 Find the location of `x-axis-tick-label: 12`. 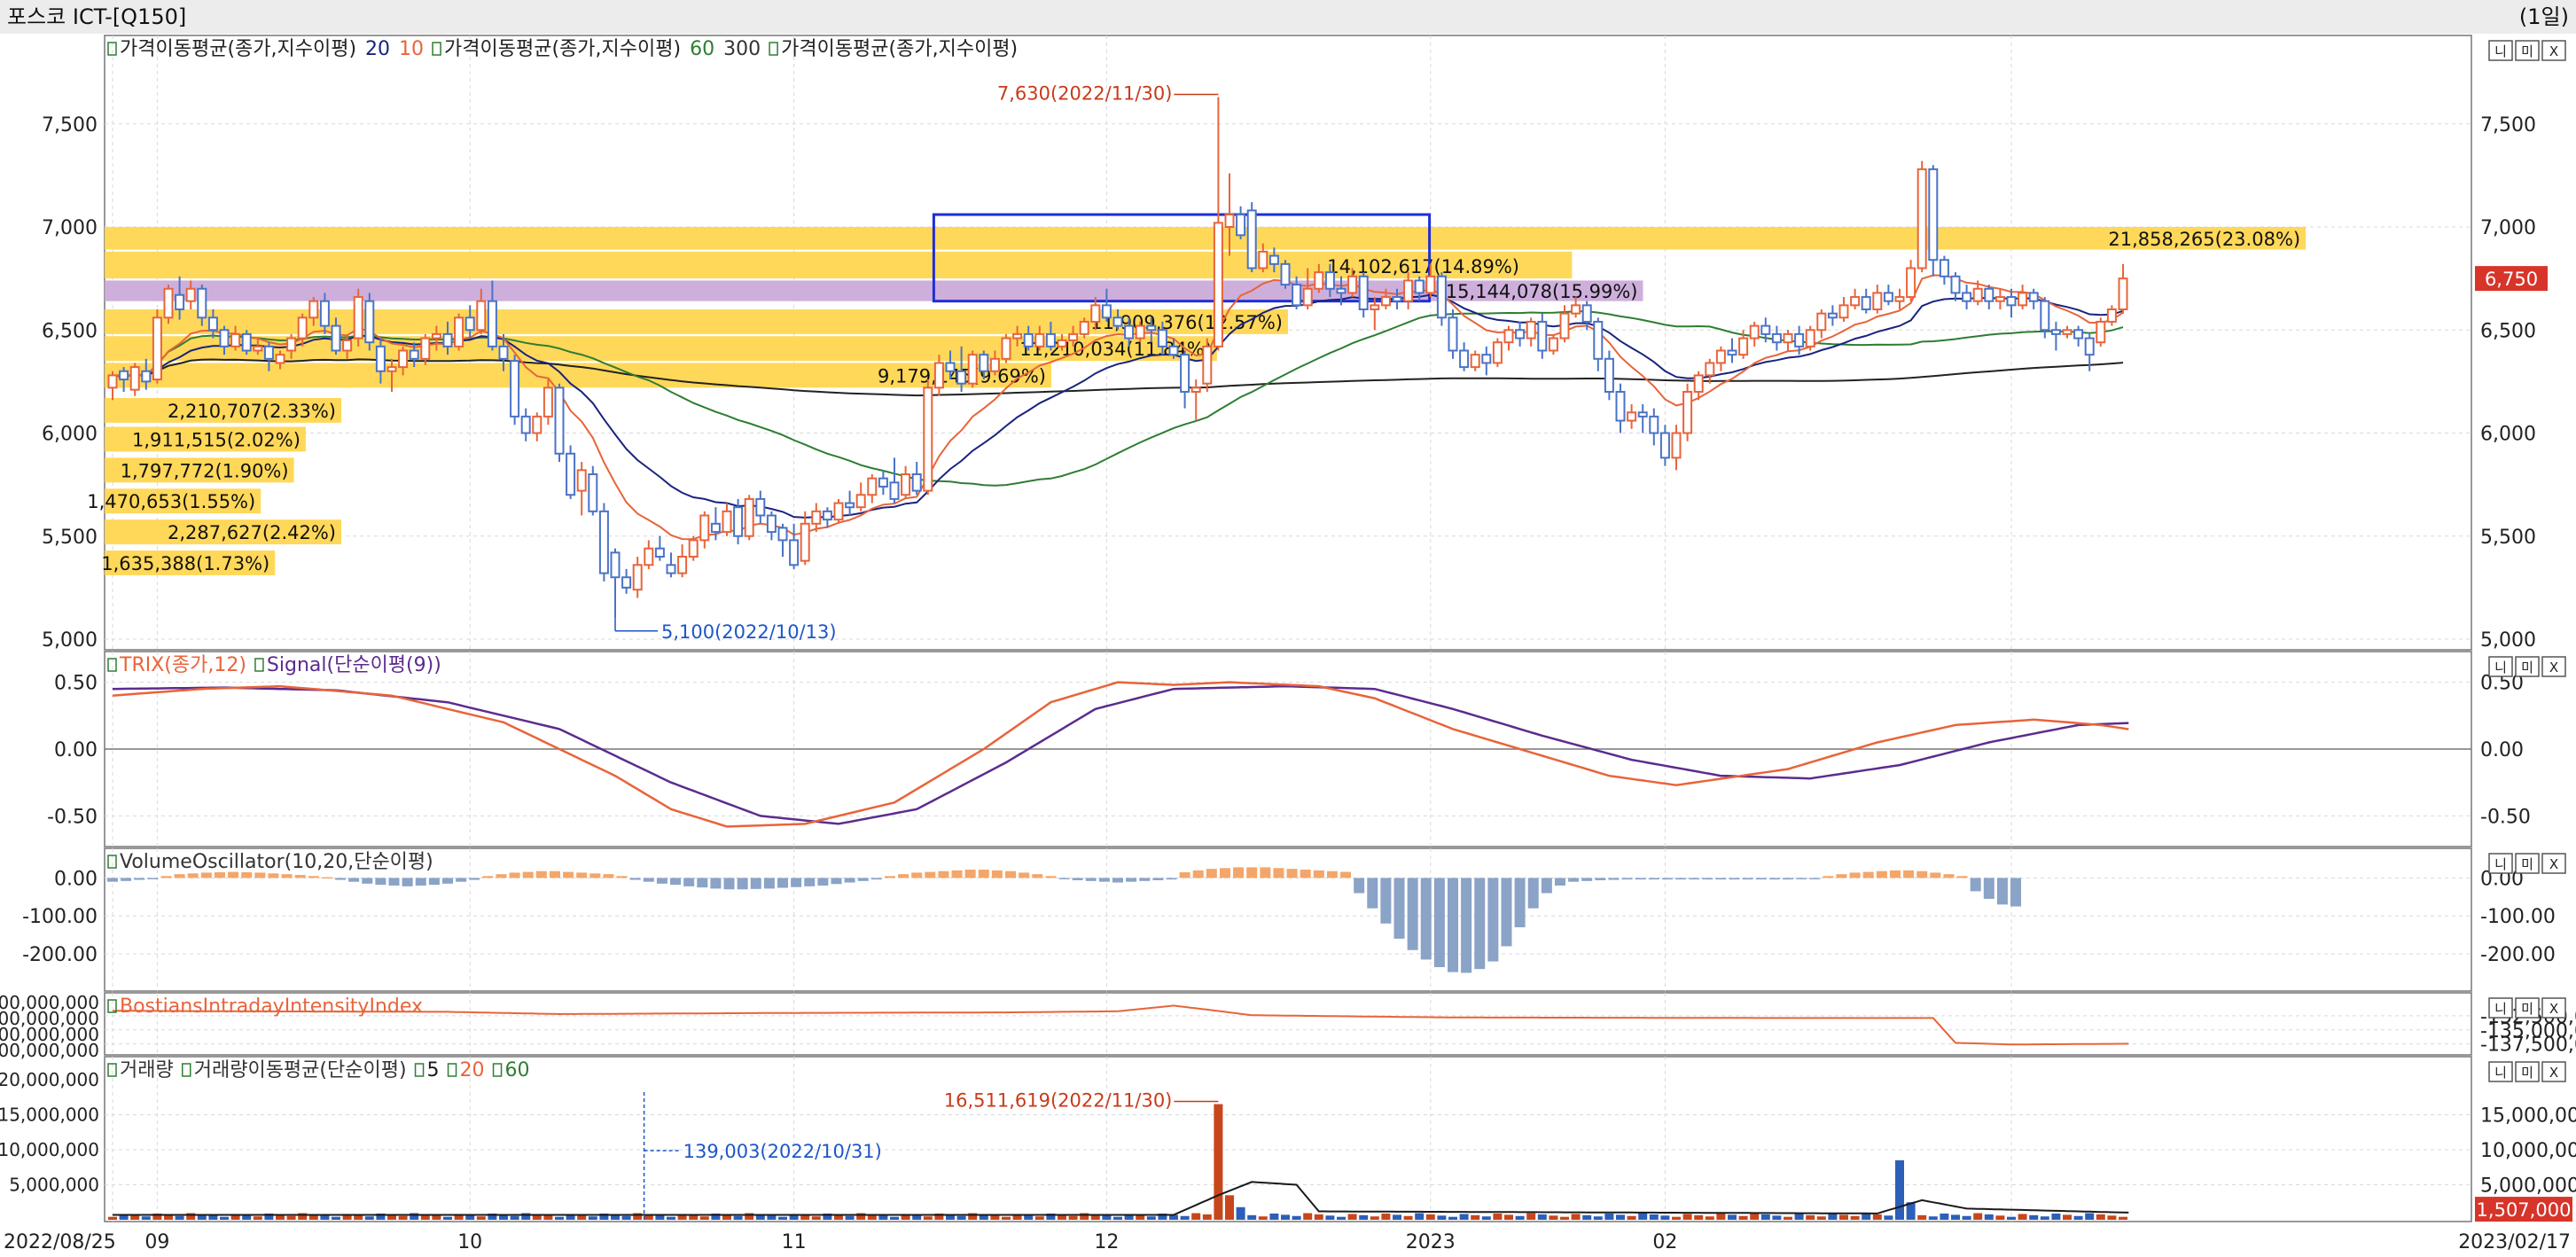

x-axis-tick-label: 12 is located at coordinates (1106, 1242).